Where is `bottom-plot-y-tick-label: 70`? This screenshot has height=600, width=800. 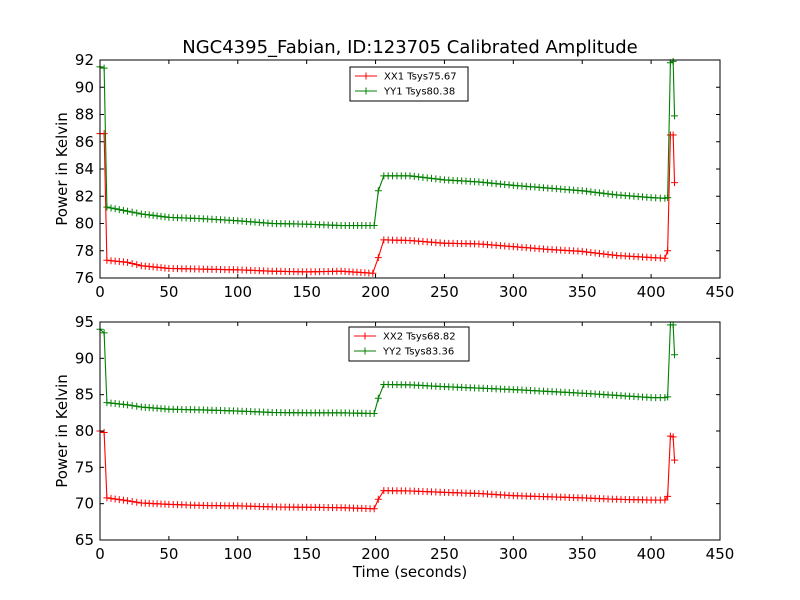
bottom-plot-y-tick-label: 70 is located at coordinates (84, 504).